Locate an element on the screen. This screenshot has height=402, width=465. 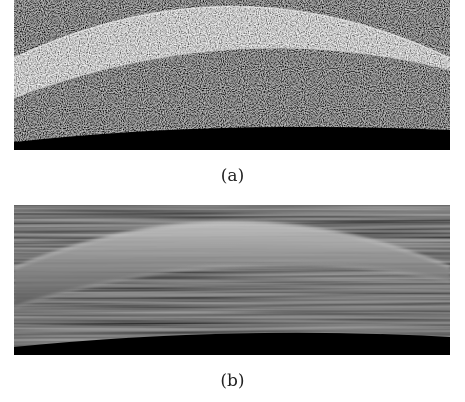
caption-a: (a) is located at coordinates (232, 176).